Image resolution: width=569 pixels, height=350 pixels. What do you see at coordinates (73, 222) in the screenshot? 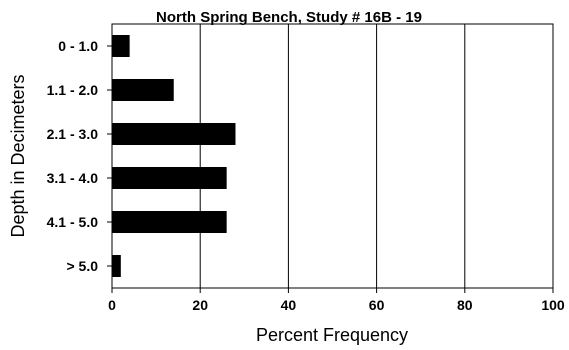
I see `y-tick-label: 4.1 - 5.0` at bounding box center [73, 222].